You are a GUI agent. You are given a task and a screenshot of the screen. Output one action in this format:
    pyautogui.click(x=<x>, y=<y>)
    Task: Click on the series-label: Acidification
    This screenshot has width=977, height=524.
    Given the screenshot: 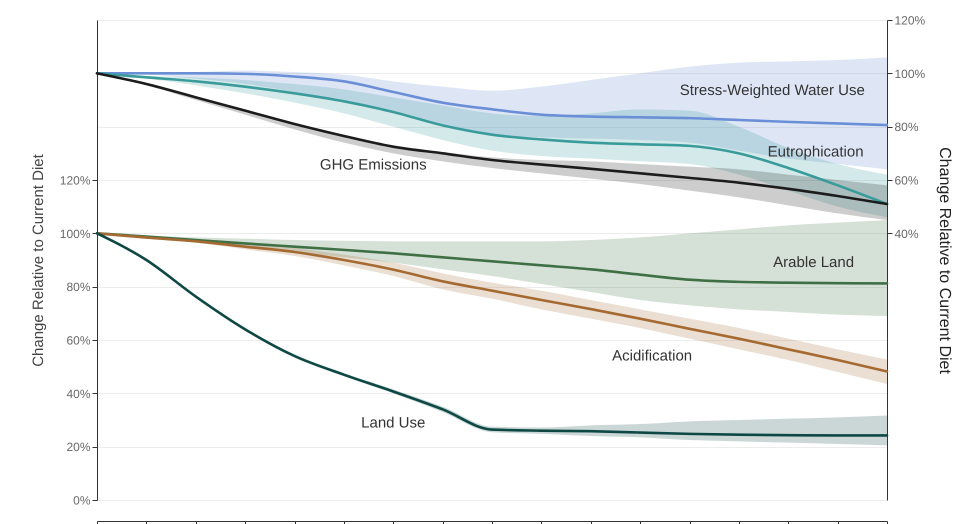 What is the action you would take?
    pyautogui.click(x=652, y=356)
    